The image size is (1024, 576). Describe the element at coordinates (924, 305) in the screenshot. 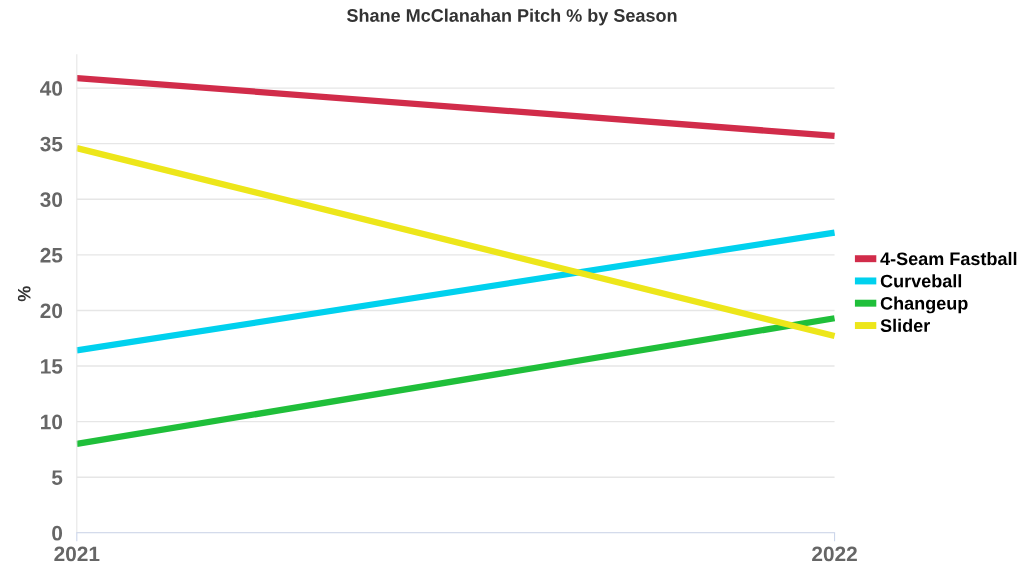

I see `legend-label: Changeup` at that location.